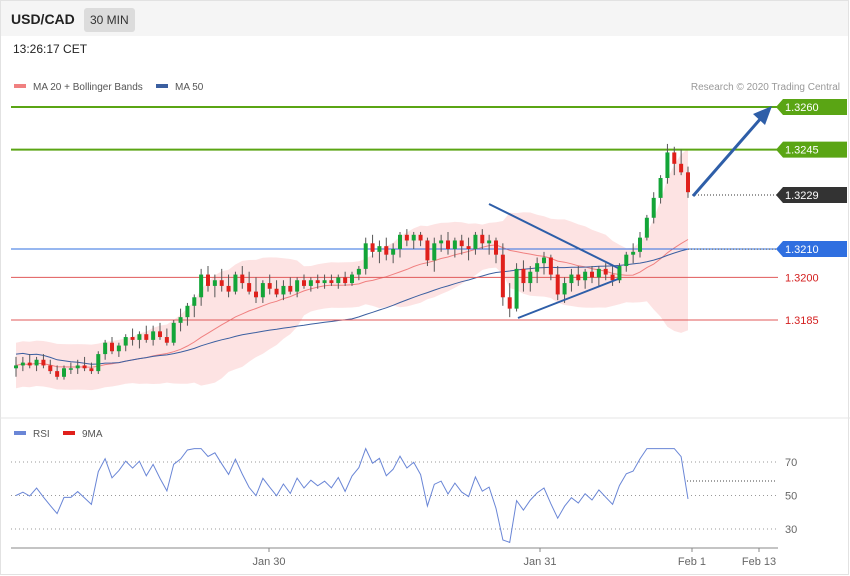 This screenshot has width=850, height=576. What do you see at coordinates (802, 278) in the screenshot?
I see `level-label-1.3200: 1.3200` at bounding box center [802, 278].